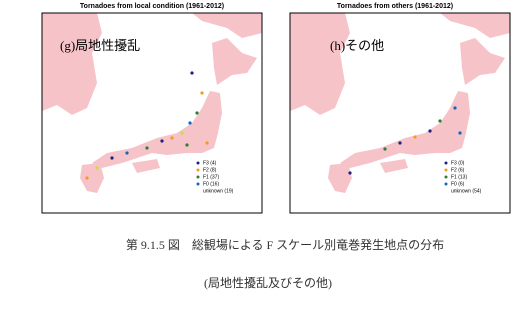  Describe the element at coordinates (211, 177) in the screenshot. I see `legend-entry: F1 (37)` at that location.